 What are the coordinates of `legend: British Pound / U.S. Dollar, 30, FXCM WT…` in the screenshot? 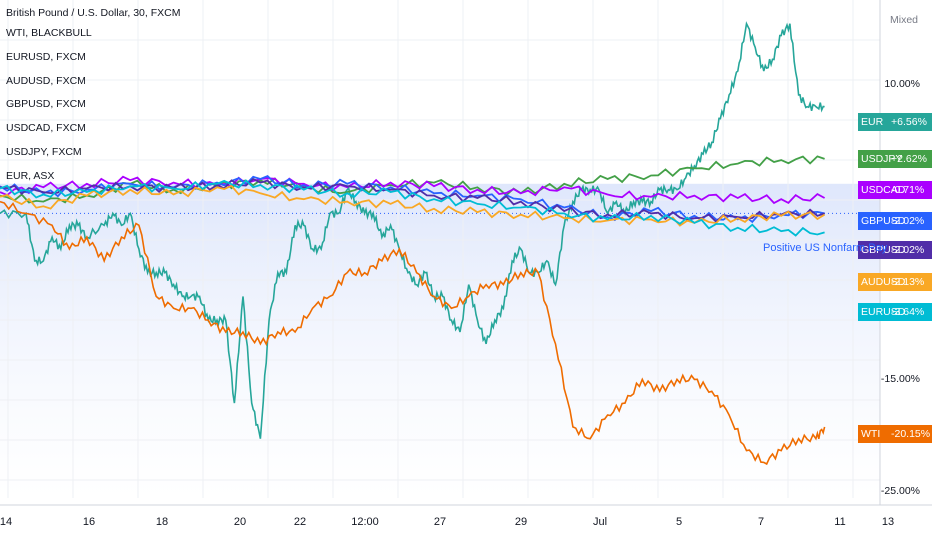 It's located at (93, 98).